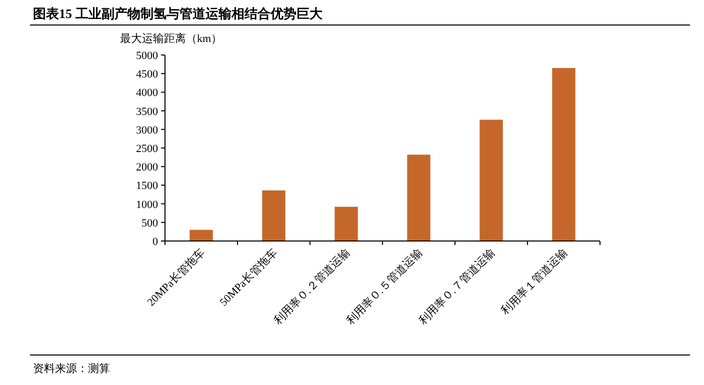  Describe the element at coordinates (178, 13) in the screenshot. I see `chart-title: 图表15 工业副产物制氢与管道运输相结合优势巨大` at that location.